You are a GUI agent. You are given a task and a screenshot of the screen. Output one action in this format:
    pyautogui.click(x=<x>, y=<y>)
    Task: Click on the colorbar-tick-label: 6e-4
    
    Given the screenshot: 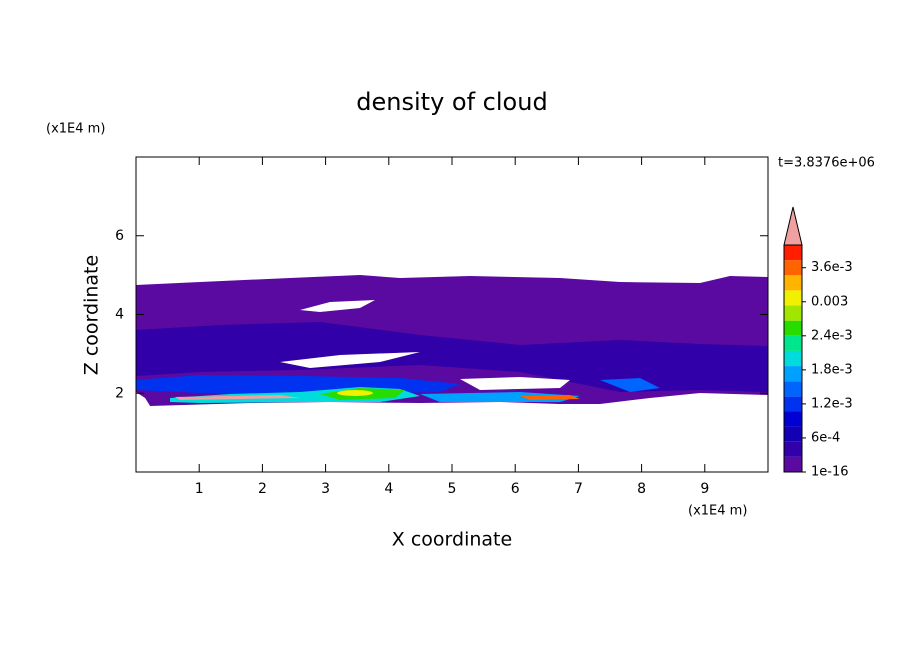 What is the action you would take?
    pyautogui.click(x=825, y=437)
    